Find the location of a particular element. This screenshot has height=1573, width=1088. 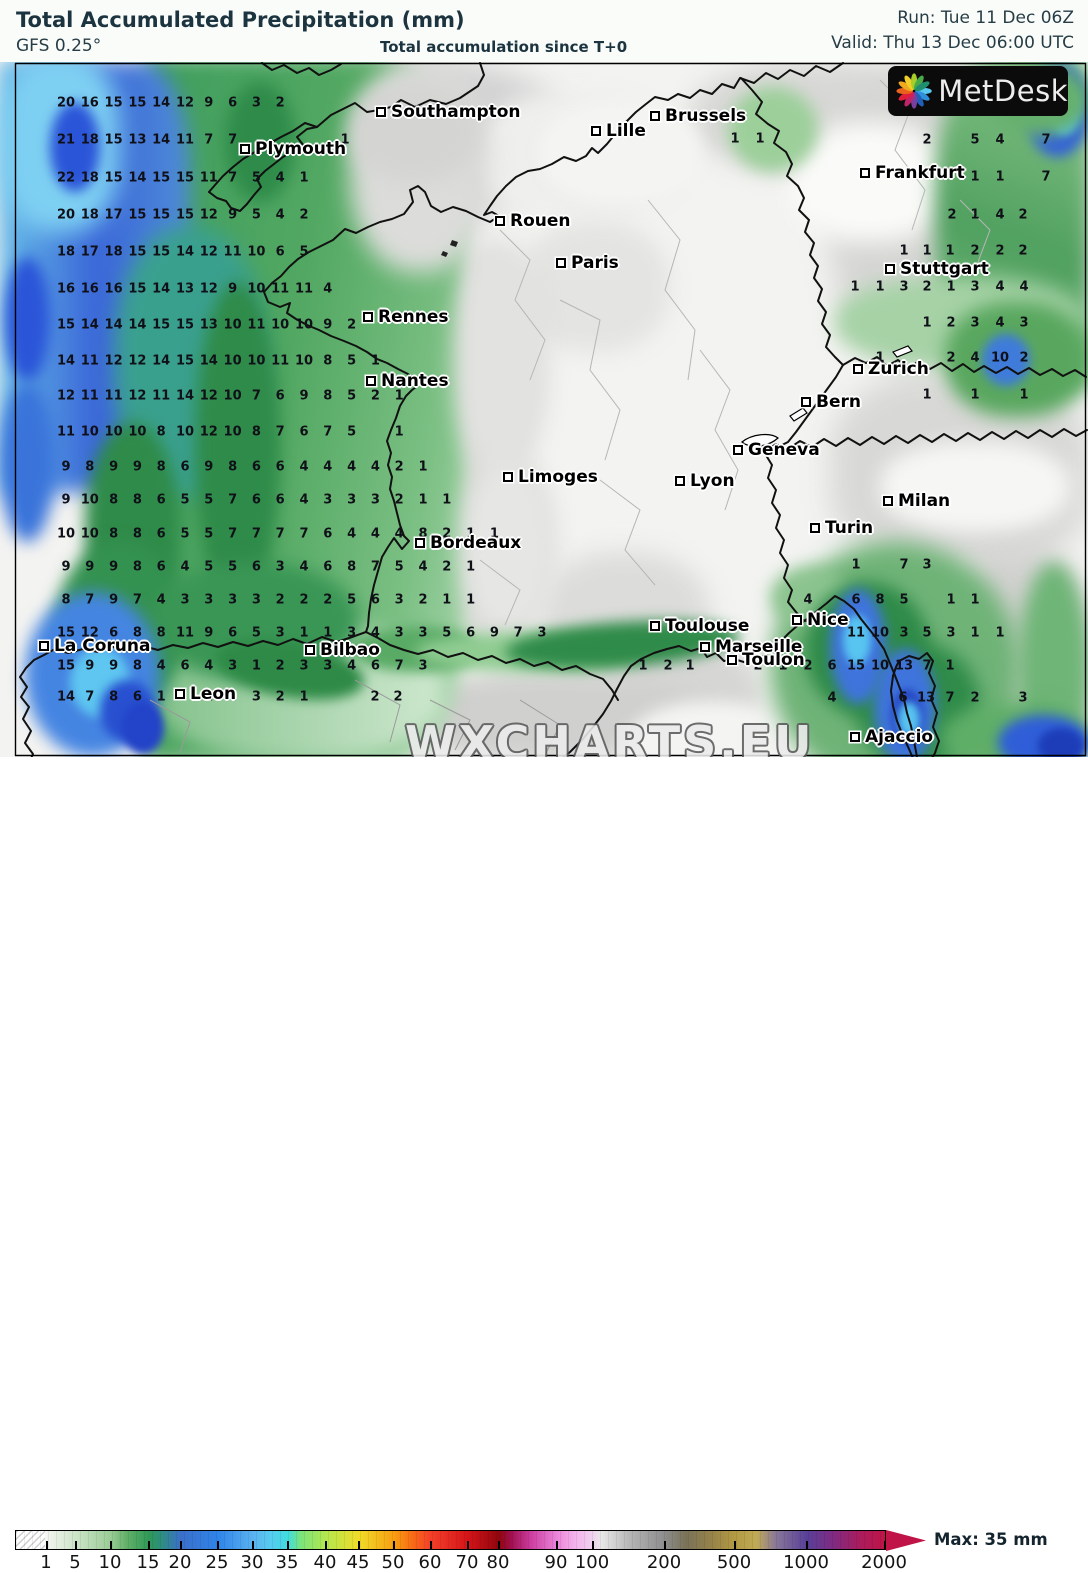

colorbar-tick-label: 25 is located at coordinates (217, 1562).